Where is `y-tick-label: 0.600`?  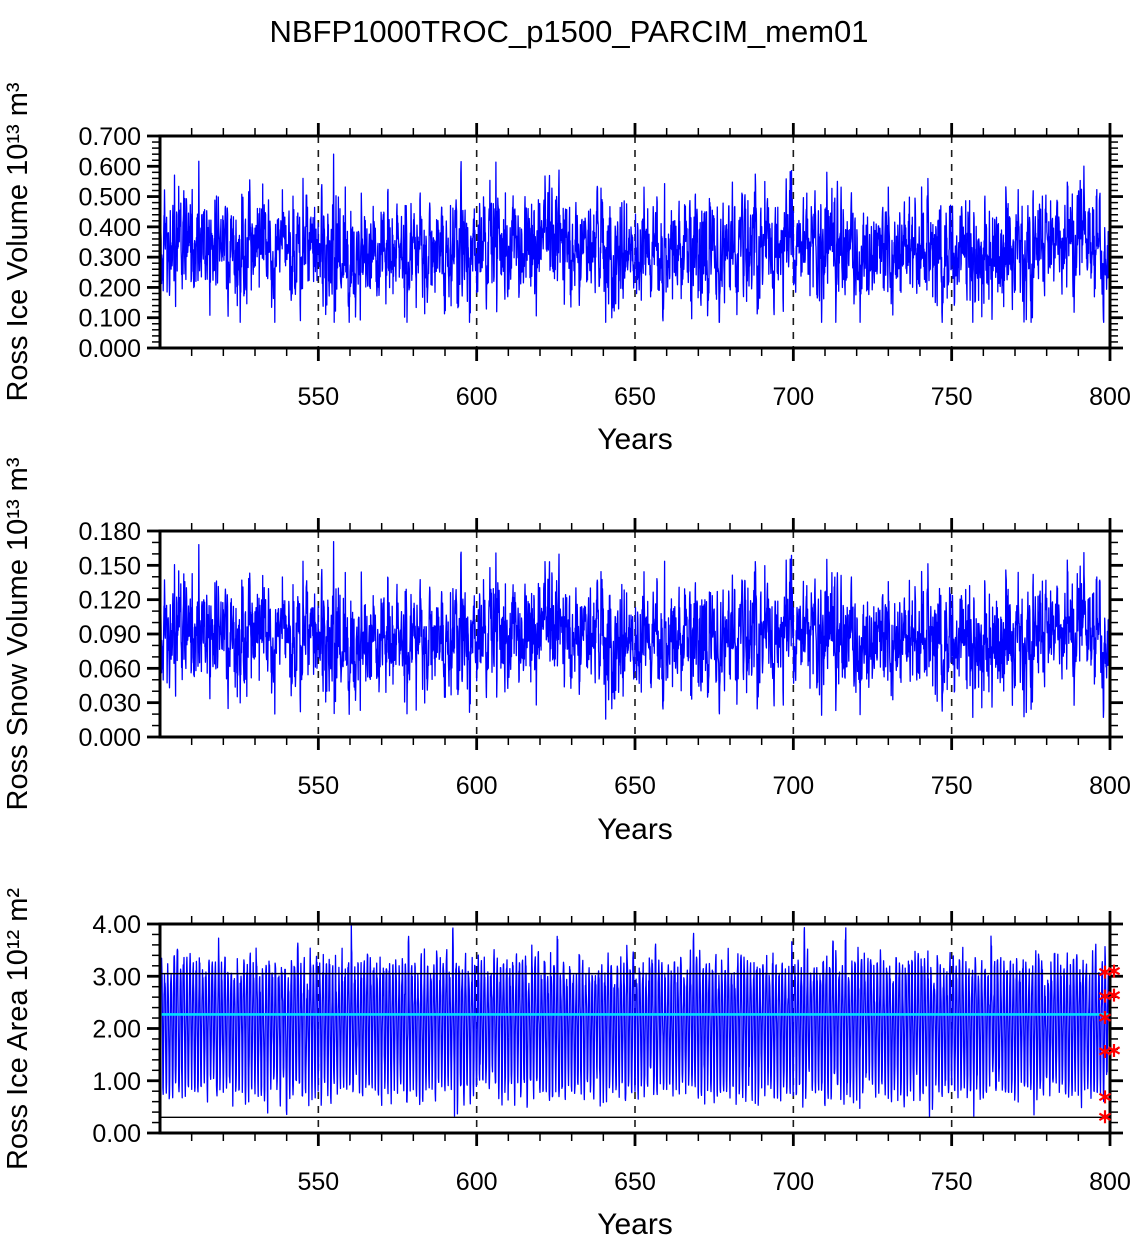
y-tick-label: 0.600 is located at coordinates (109, 167).